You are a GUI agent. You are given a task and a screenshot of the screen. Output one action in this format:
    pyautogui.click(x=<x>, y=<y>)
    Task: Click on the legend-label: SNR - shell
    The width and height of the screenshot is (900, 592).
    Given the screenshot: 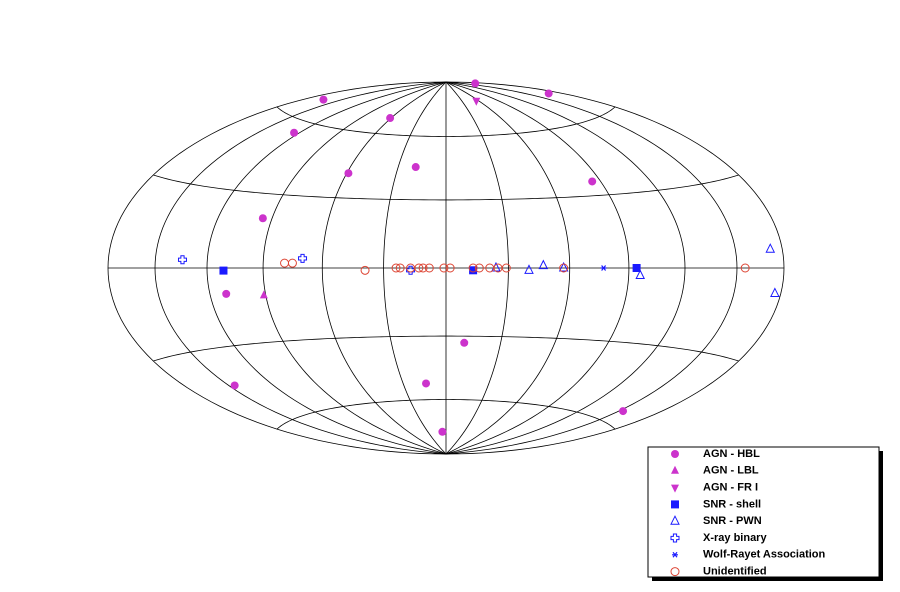 What is the action you would take?
    pyautogui.click(x=732, y=504)
    